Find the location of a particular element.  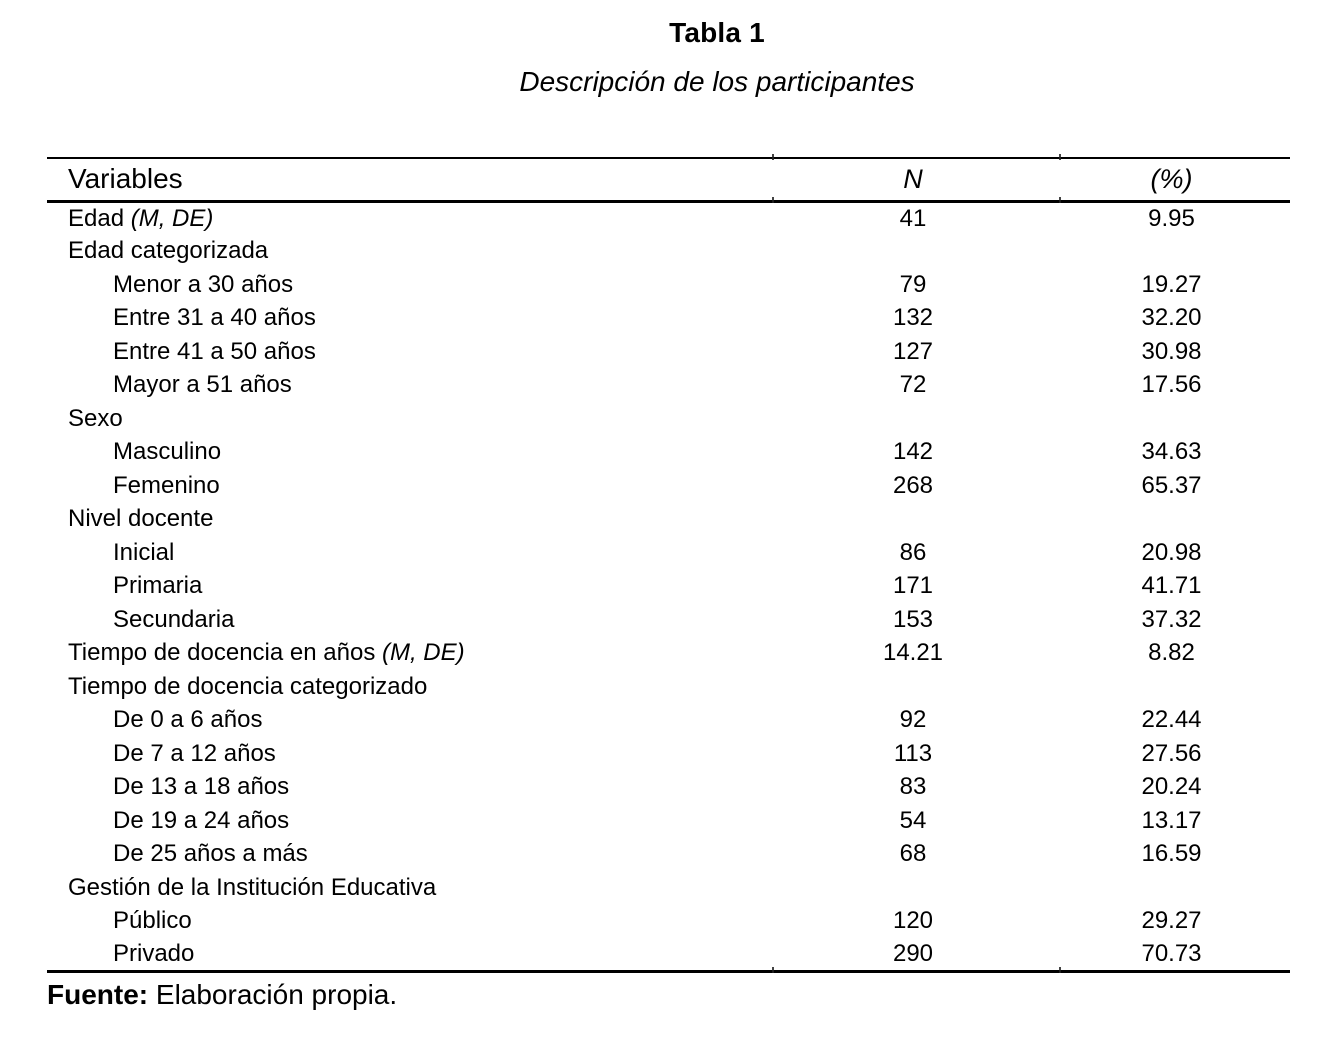

row-label: Femenino is located at coordinates (166, 485).